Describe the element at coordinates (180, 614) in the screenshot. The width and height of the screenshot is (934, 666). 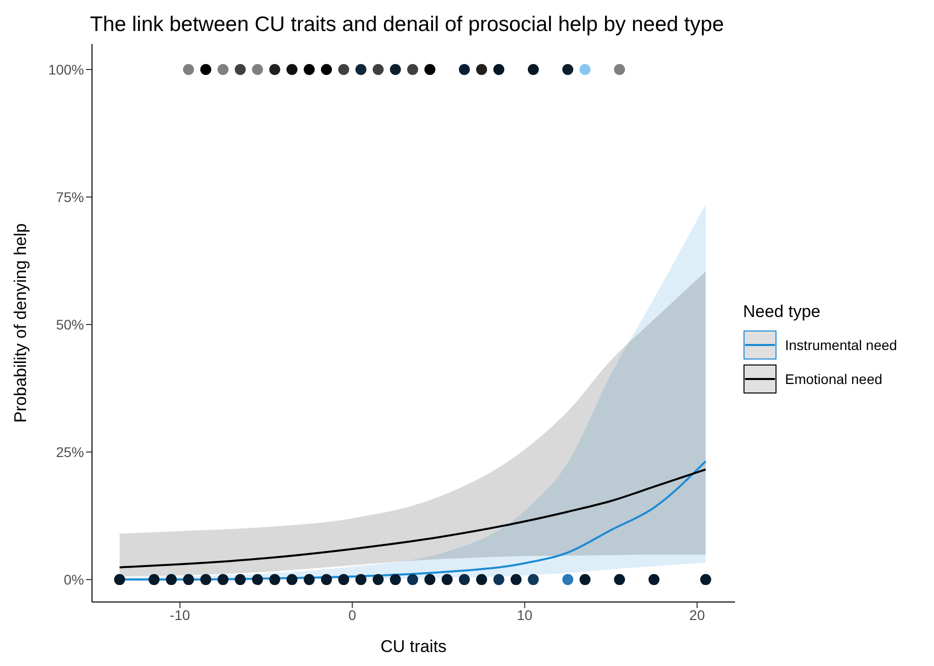
I see `x-tick-label: -10` at that location.